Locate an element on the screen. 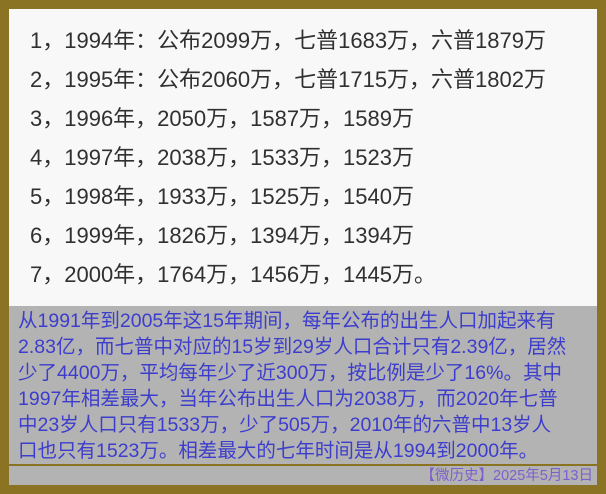 The image size is (606, 494). analysis-text-line: 口也只有1523万。相差最大的七年时间是从1994到2000年。 is located at coordinates (278, 451).